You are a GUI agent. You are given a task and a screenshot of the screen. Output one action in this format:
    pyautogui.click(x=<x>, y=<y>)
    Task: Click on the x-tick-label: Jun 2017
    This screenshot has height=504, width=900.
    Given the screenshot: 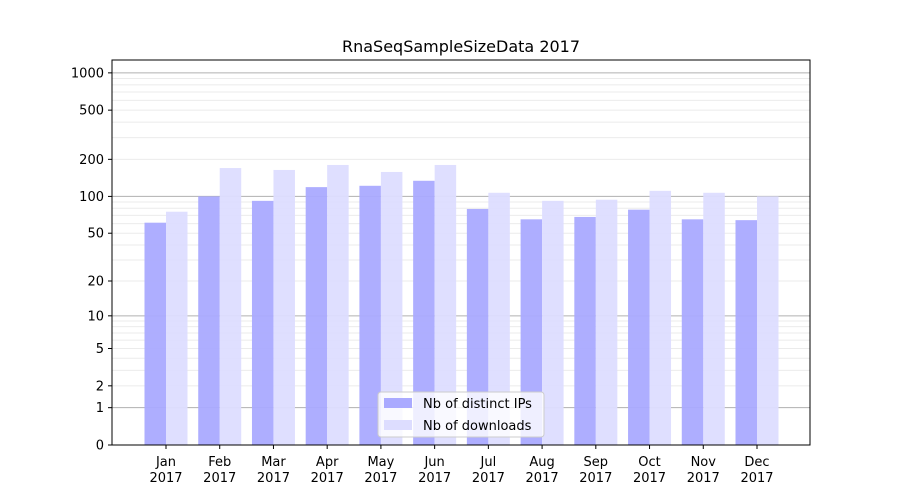 What is the action you would take?
    pyautogui.click(x=434, y=470)
    